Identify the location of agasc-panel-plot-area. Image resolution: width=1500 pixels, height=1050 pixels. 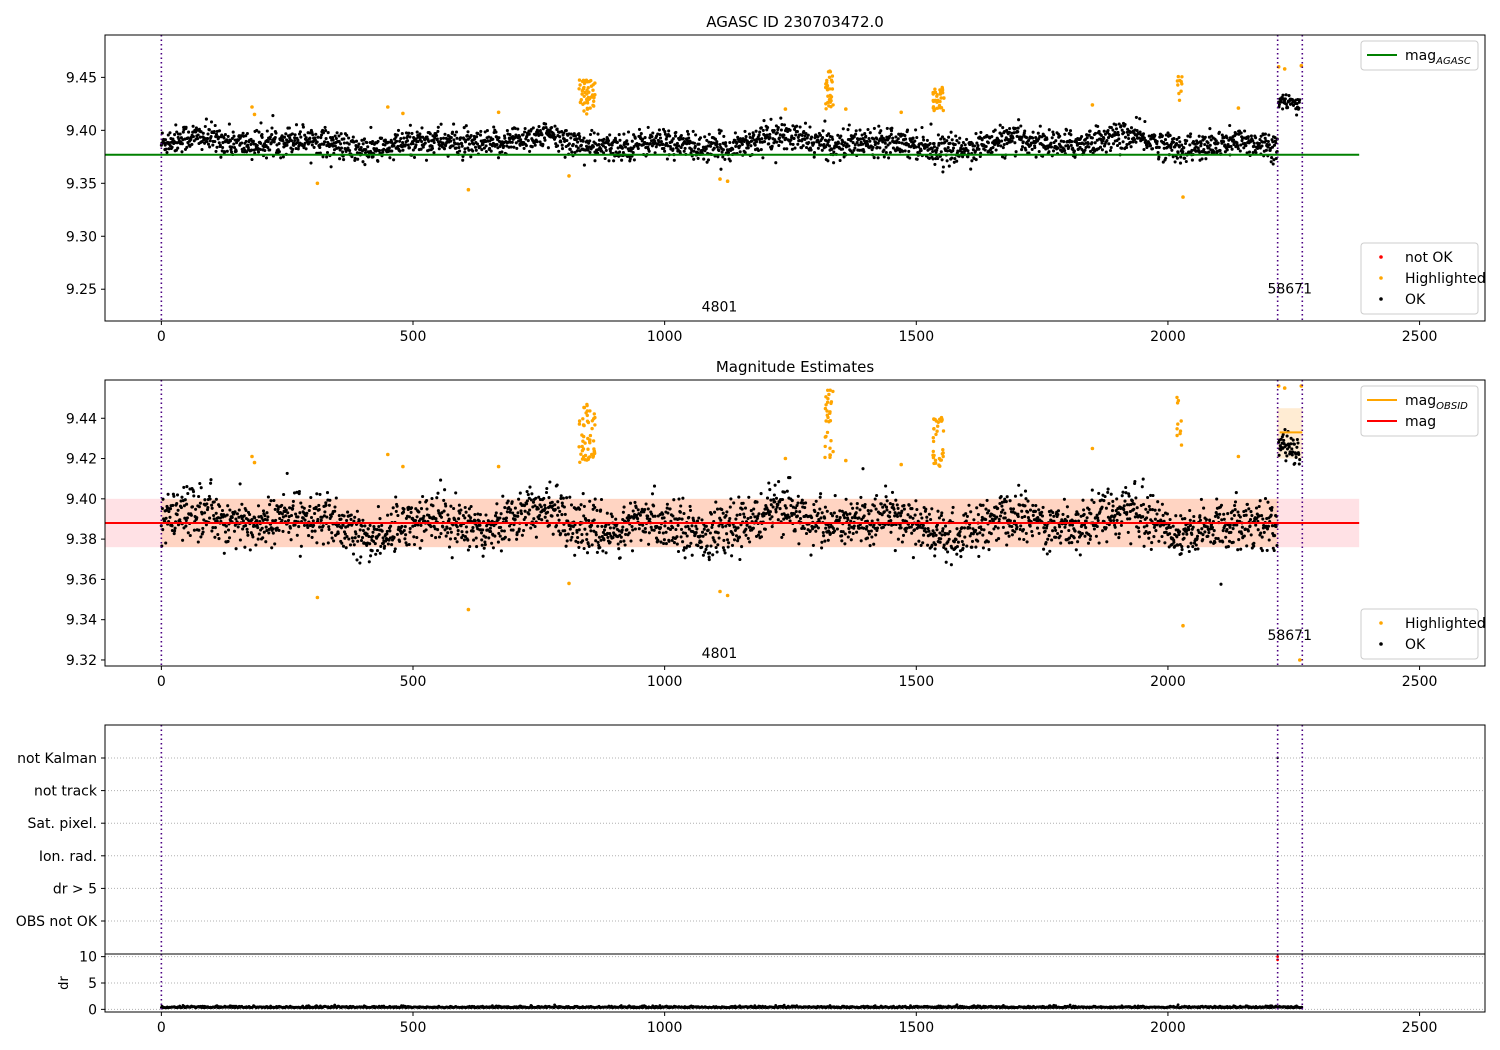
(732, 131).